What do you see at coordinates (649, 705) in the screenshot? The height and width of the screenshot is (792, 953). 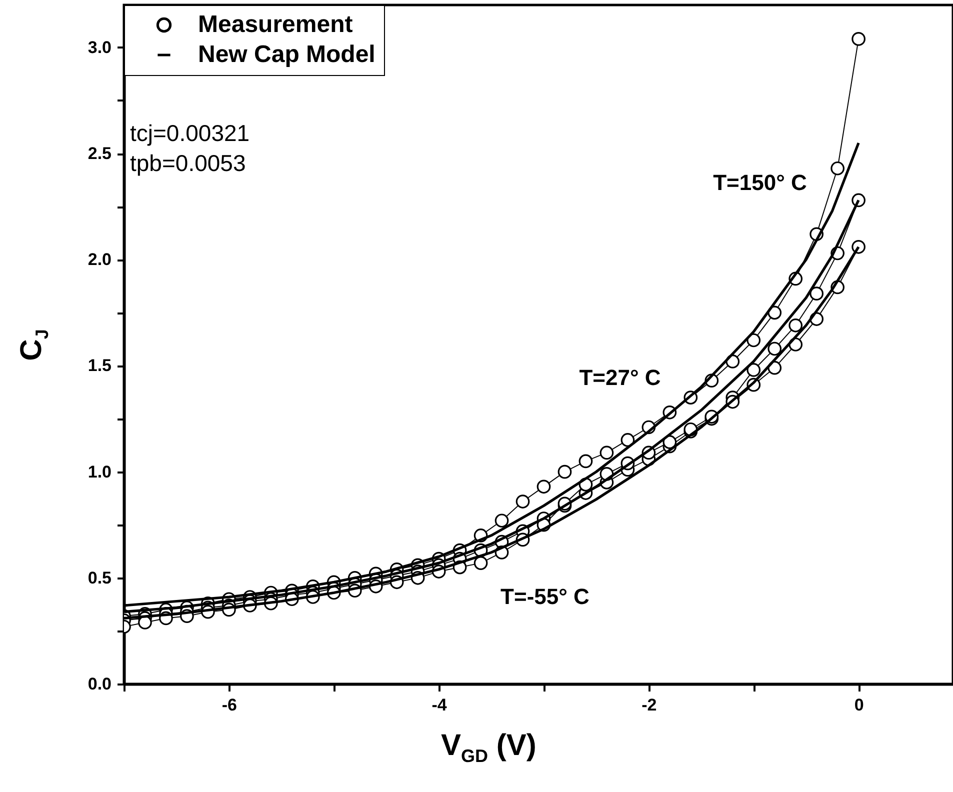 I see `x-tick-label: -2` at bounding box center [649, 705].